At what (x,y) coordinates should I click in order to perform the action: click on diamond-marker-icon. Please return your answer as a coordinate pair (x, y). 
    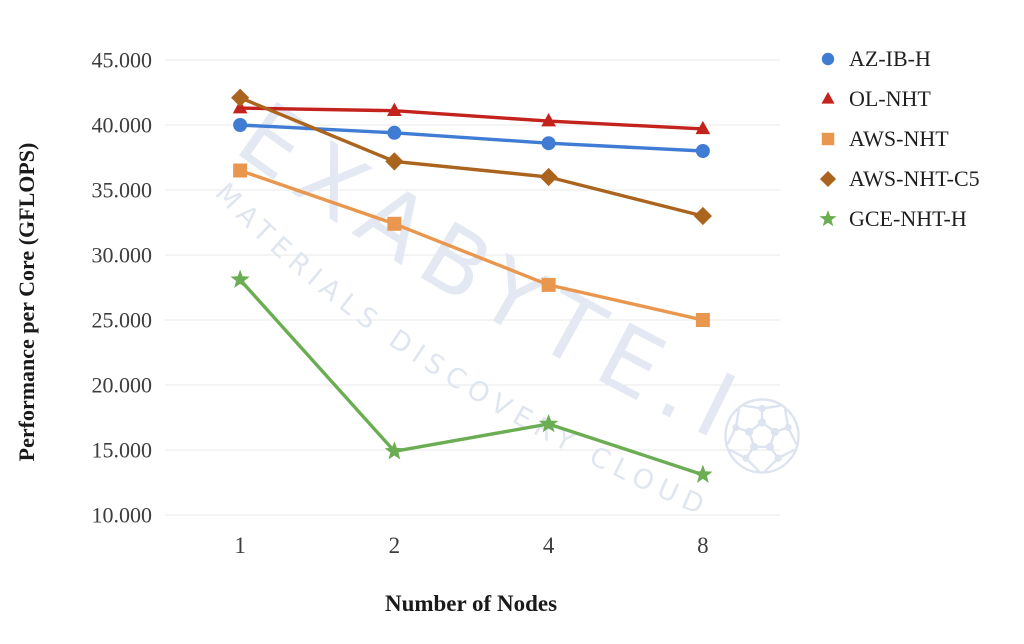
    Looking at the image, I should click on (828, 179).